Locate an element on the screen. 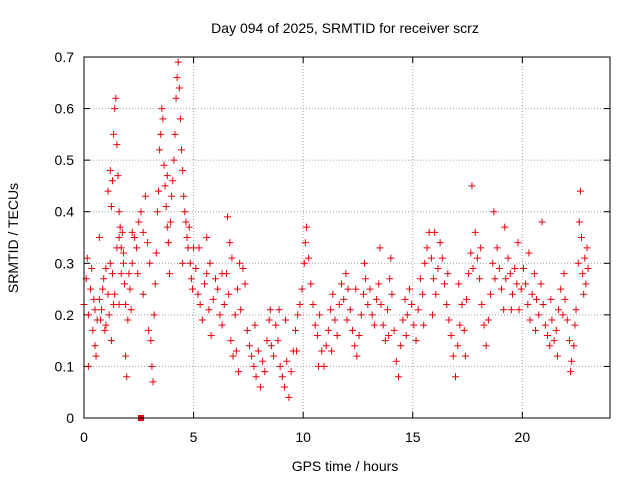 This screenshot has width=640, height=480. y-tick-label: 0.7 is located at coordinates (65, 57).